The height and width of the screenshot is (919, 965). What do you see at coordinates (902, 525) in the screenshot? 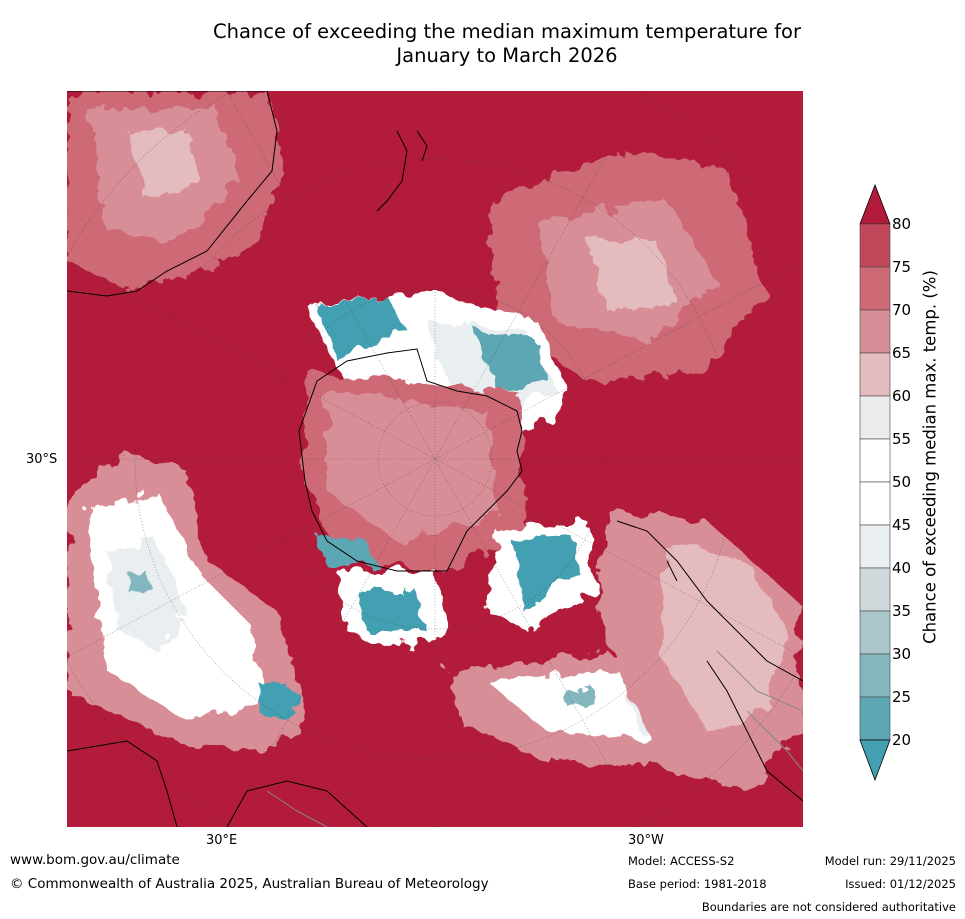
I see `colorbar-tick-label: 45` at bounding box center [902, 525].